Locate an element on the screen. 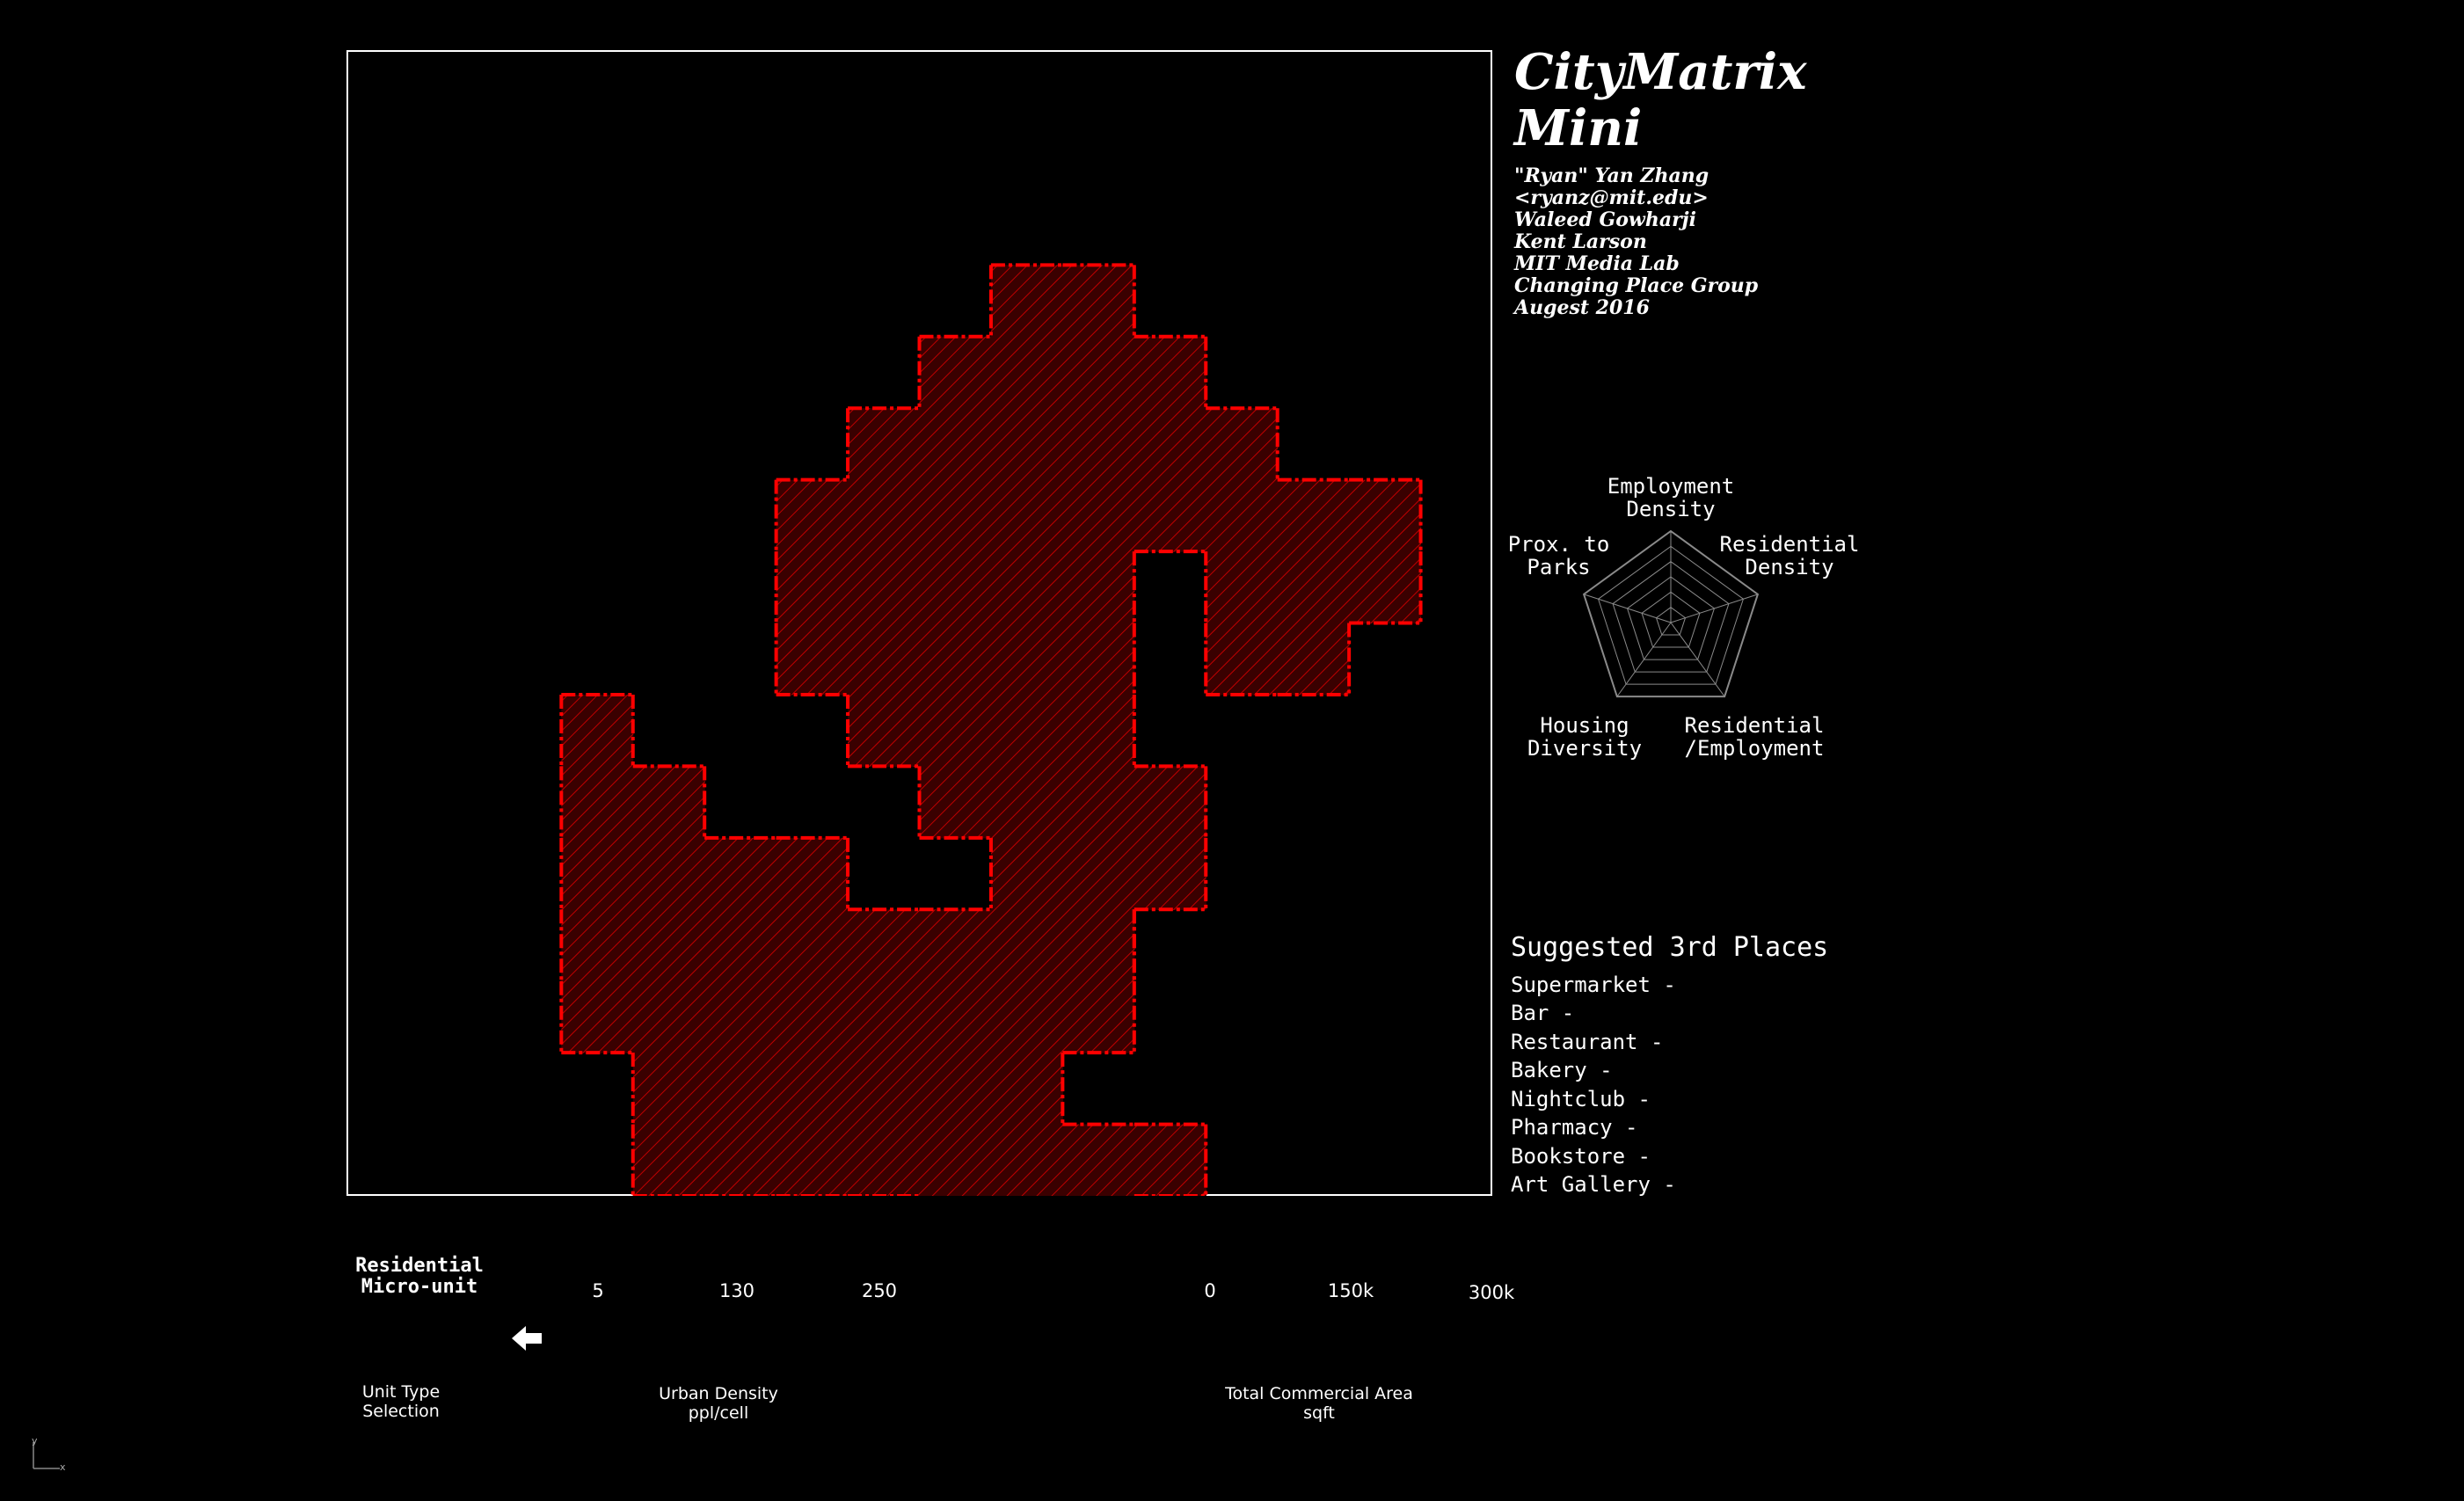  radar-spoke is located at coordinates (1628, 608).